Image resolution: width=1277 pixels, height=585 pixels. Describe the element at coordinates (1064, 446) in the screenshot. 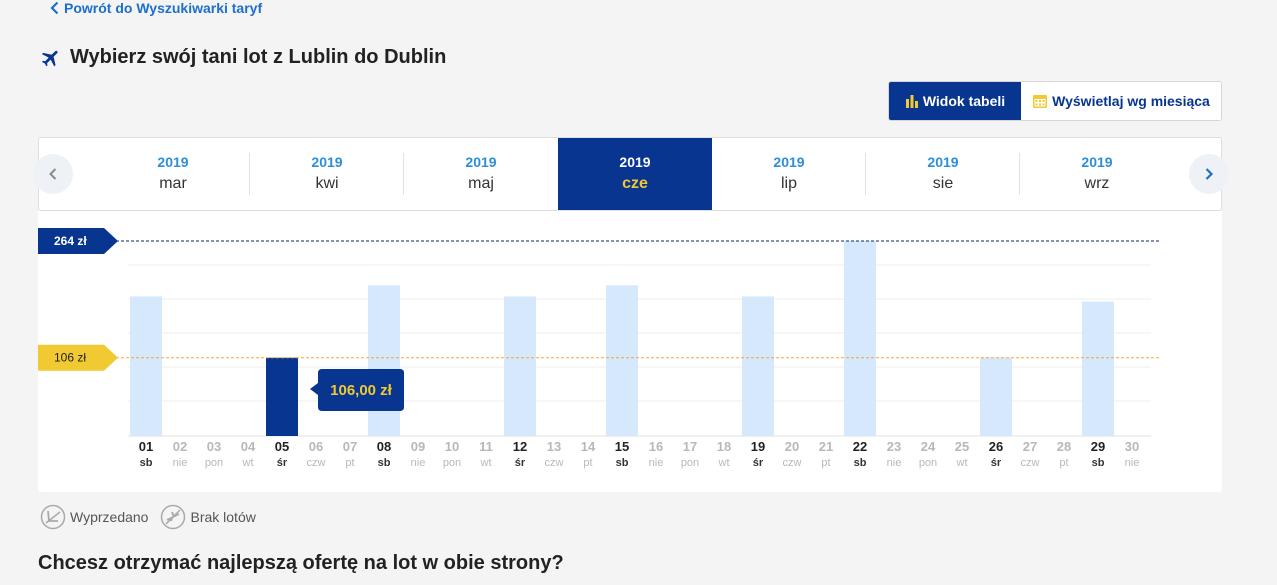

I see `day-number: 28` at that location.